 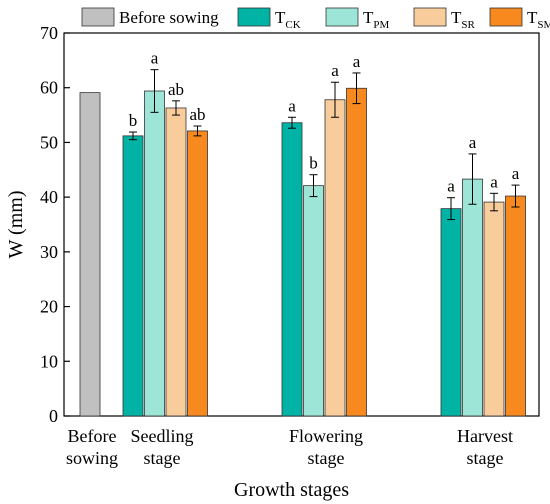 I want to click on y-tick-label: 0, so click(x=53, y=416).